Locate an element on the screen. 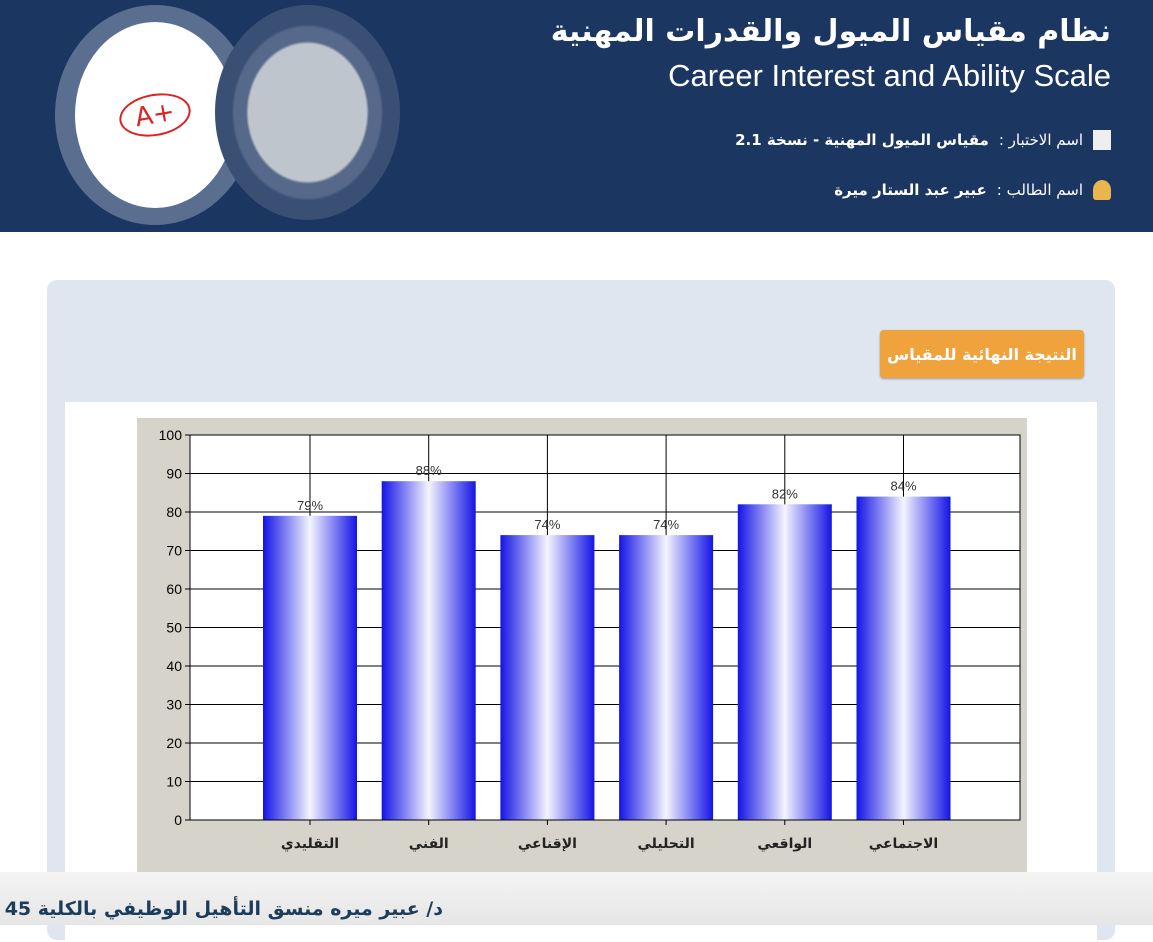  app-title-english: Career Interest and Ability Scale is located at coordinates (889, 75).